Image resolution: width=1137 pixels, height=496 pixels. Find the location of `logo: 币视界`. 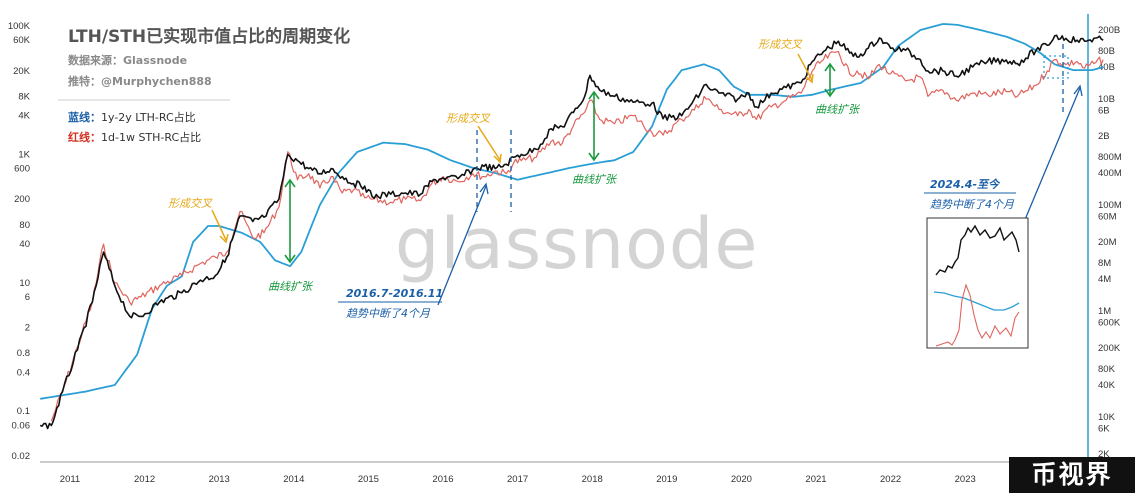

logo: 币视界 is located at coordinates (1072, 475).